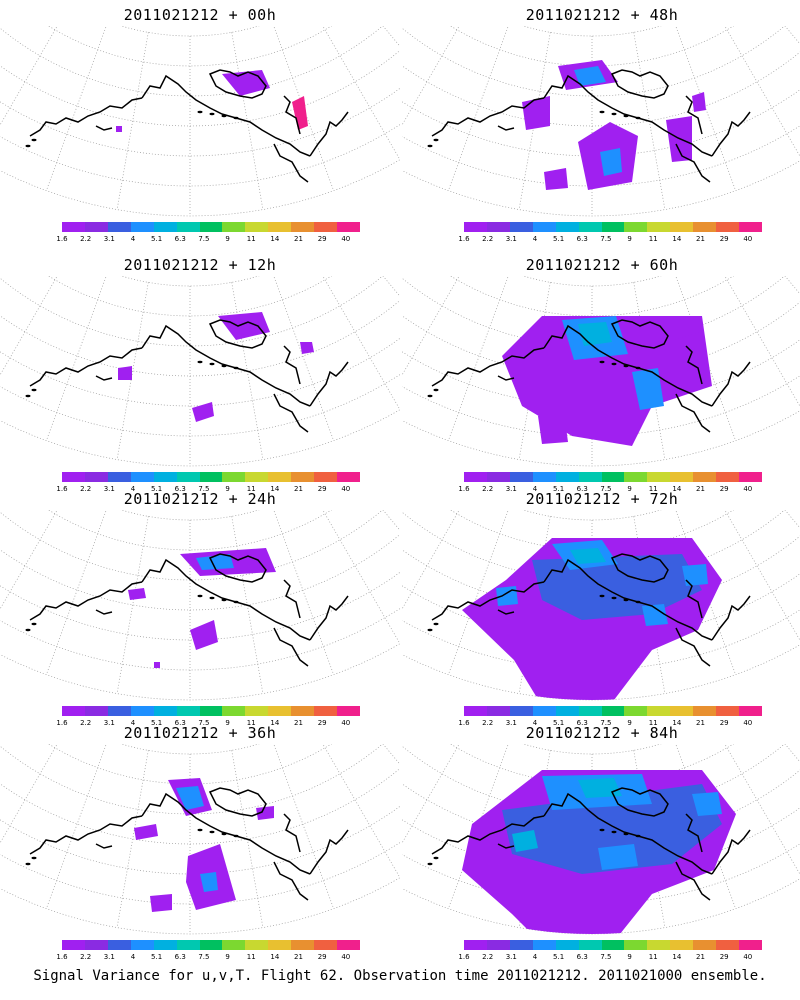 The height and width of the screenshot is (1000, 800). Describe the element at coordinates (602, 265) in the screenshot. I see `panel-title: 2011021212 + 60h` at that location.